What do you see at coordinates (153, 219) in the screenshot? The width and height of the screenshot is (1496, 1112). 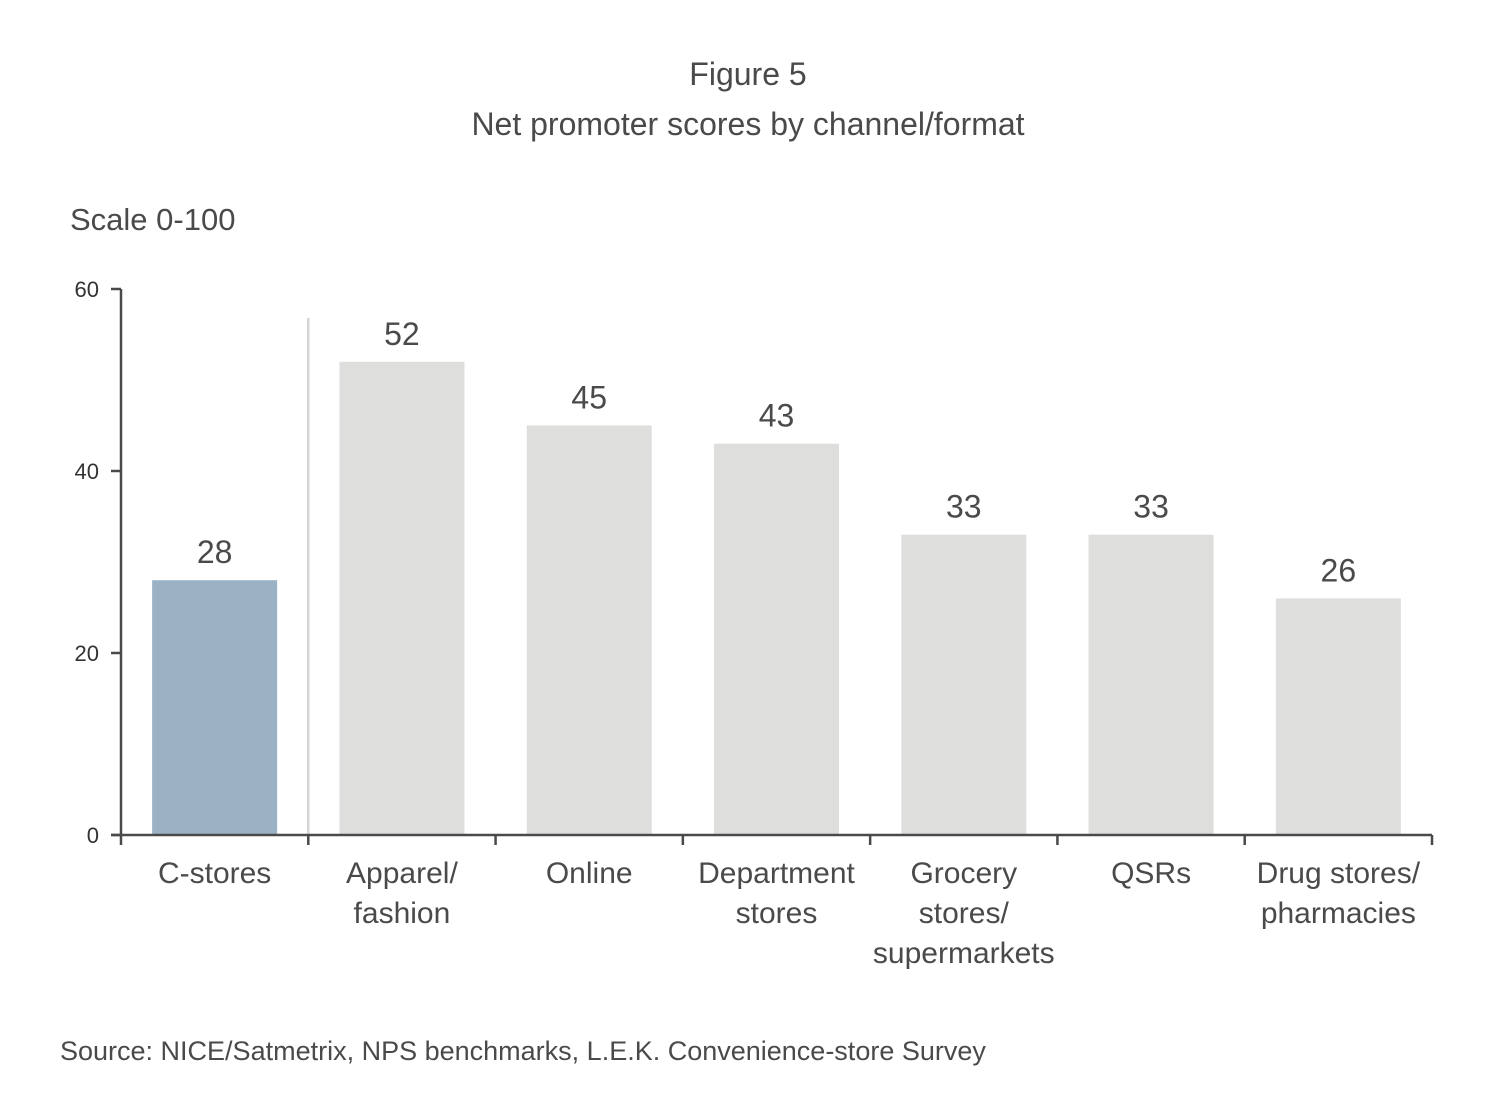 I see `scale-note: Scale 0-100` at bounding box center [153, 219].